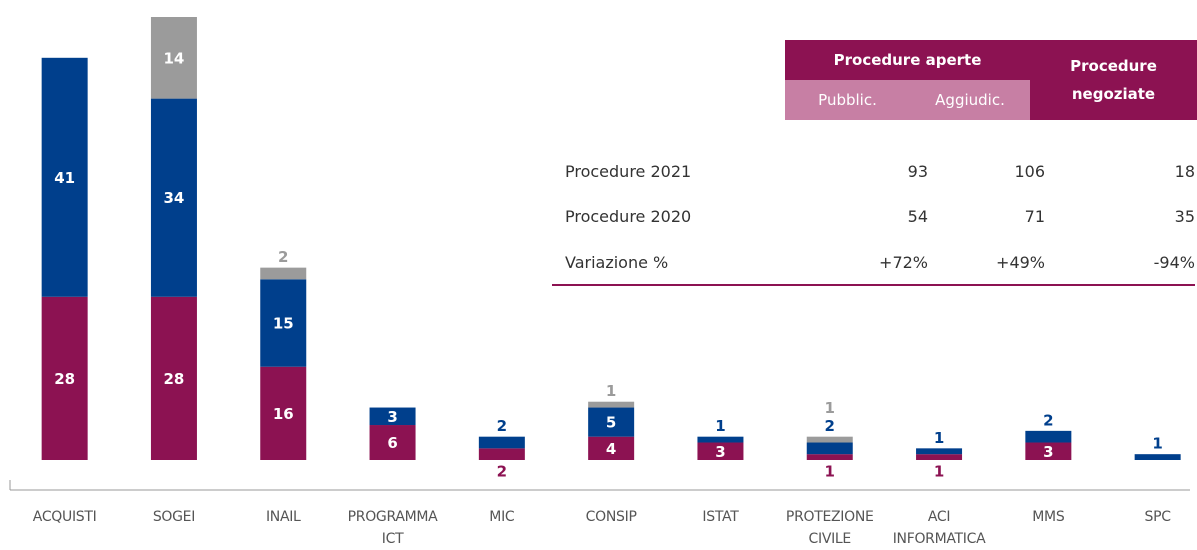  Describe the element at coordinates (939, 528) in the screenshot. I see `x-tick-label: ACI INFORMATICA` at that location.